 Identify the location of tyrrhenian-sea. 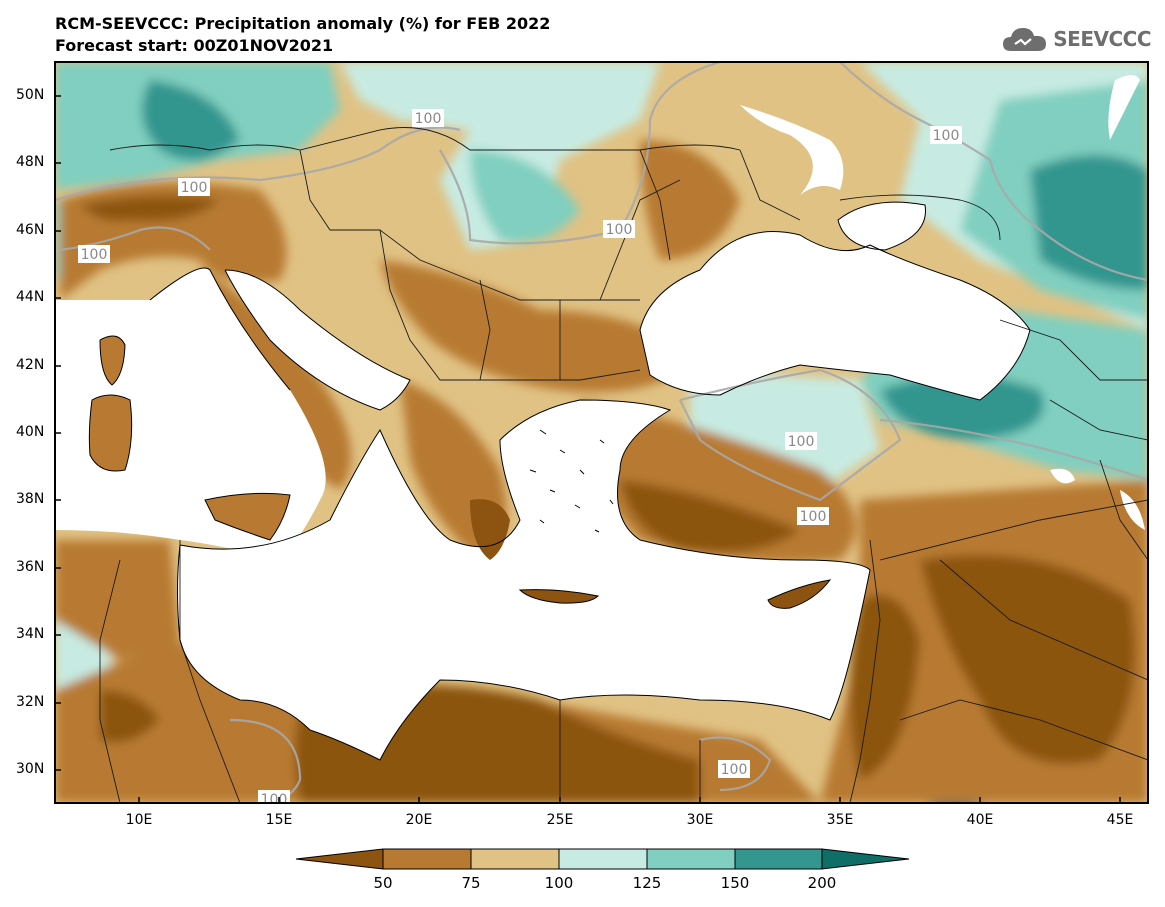
(215, 418).